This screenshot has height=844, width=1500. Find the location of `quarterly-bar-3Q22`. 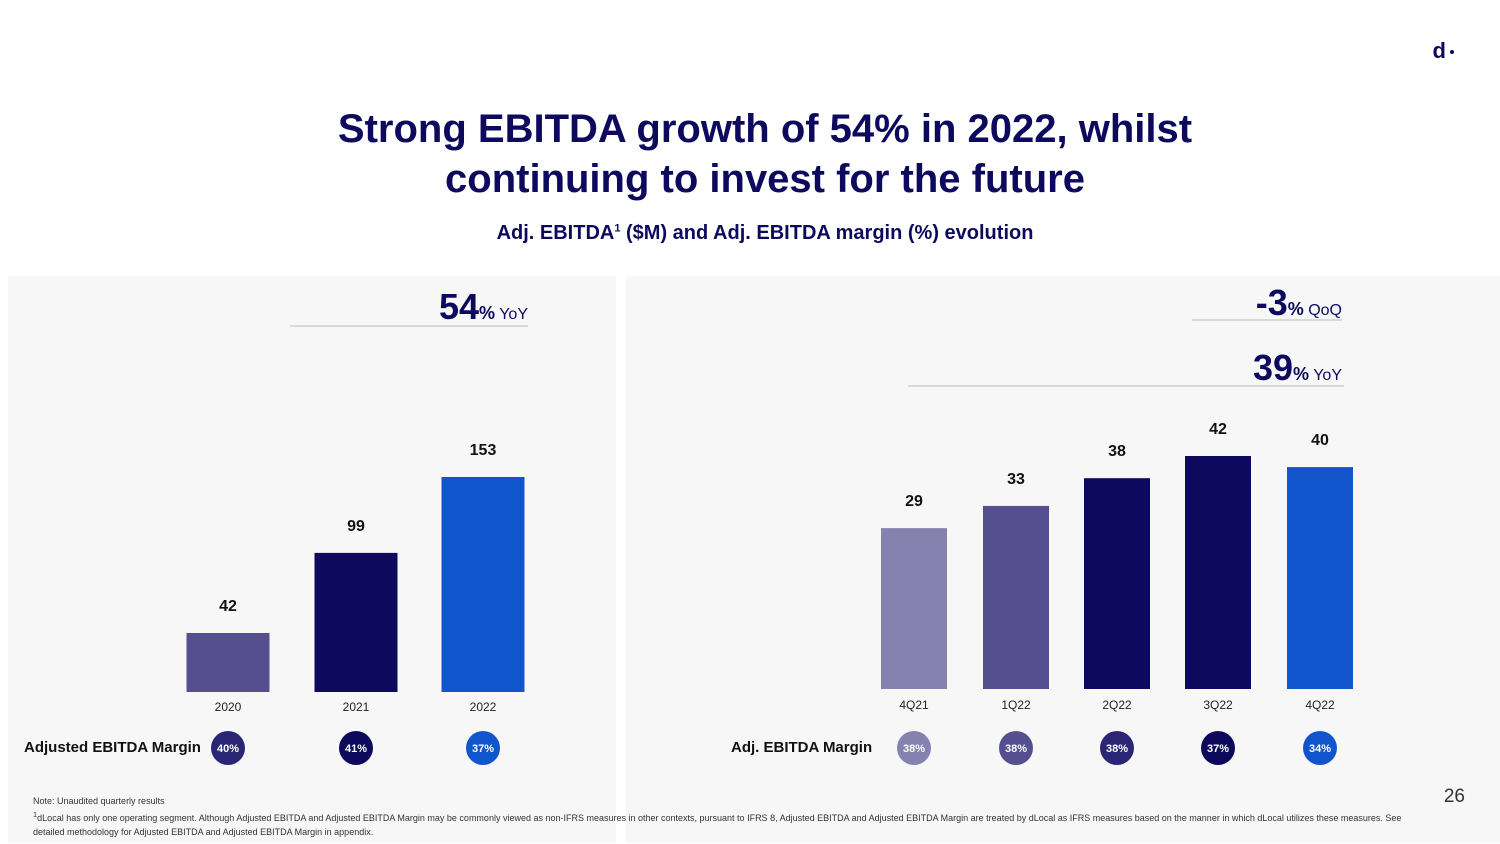

quarterly-bar-3Q22 is located at coordinates (1218, 572).